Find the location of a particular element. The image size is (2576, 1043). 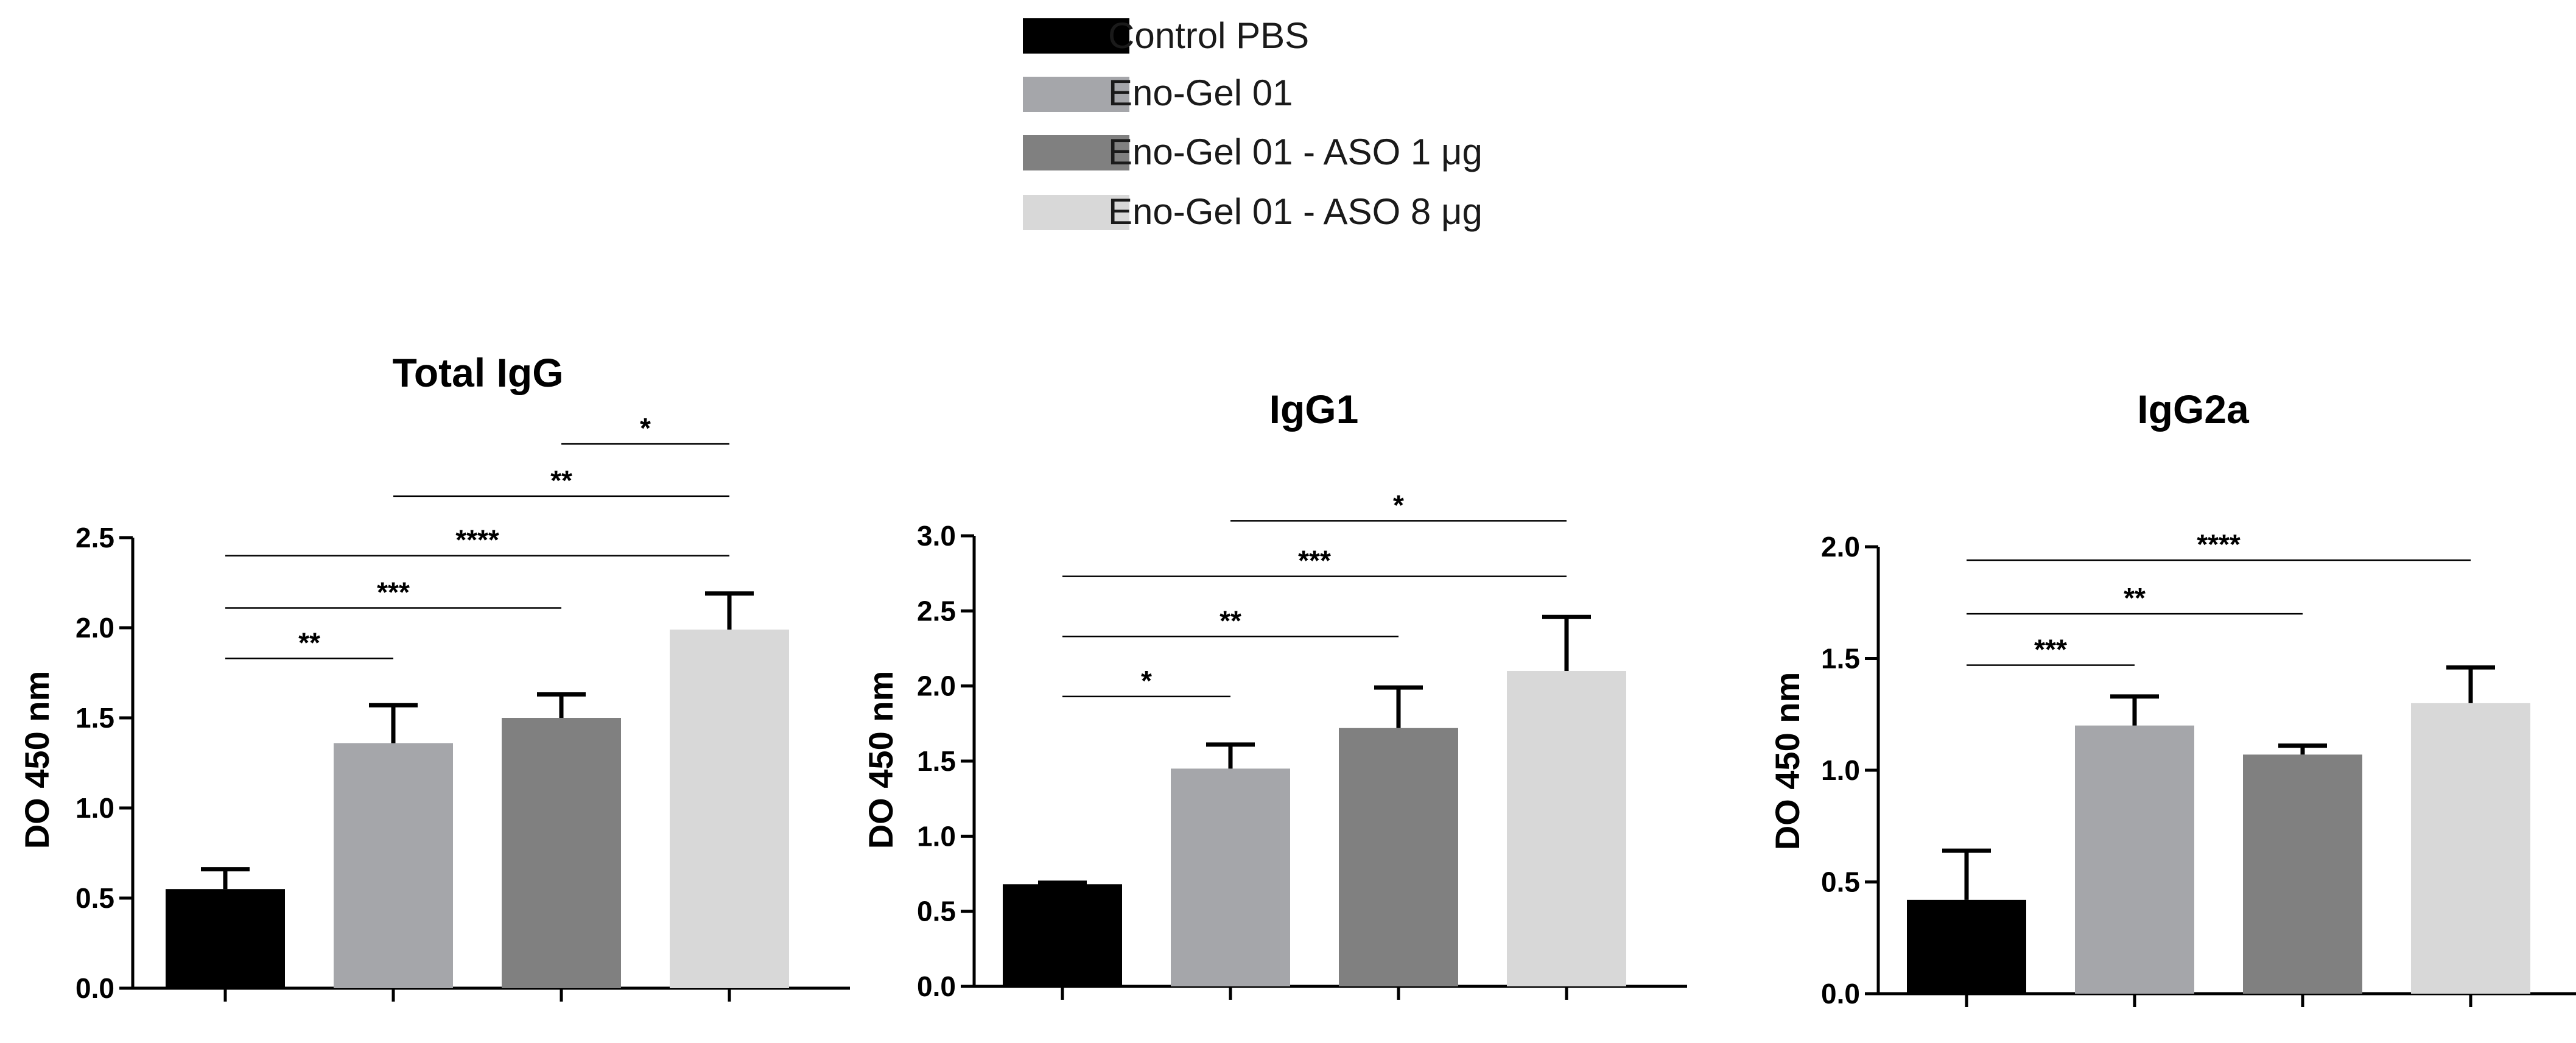

legend-item: Eno-Gel 01 - ASO 8 μg is located at coordinates (1253, 211).